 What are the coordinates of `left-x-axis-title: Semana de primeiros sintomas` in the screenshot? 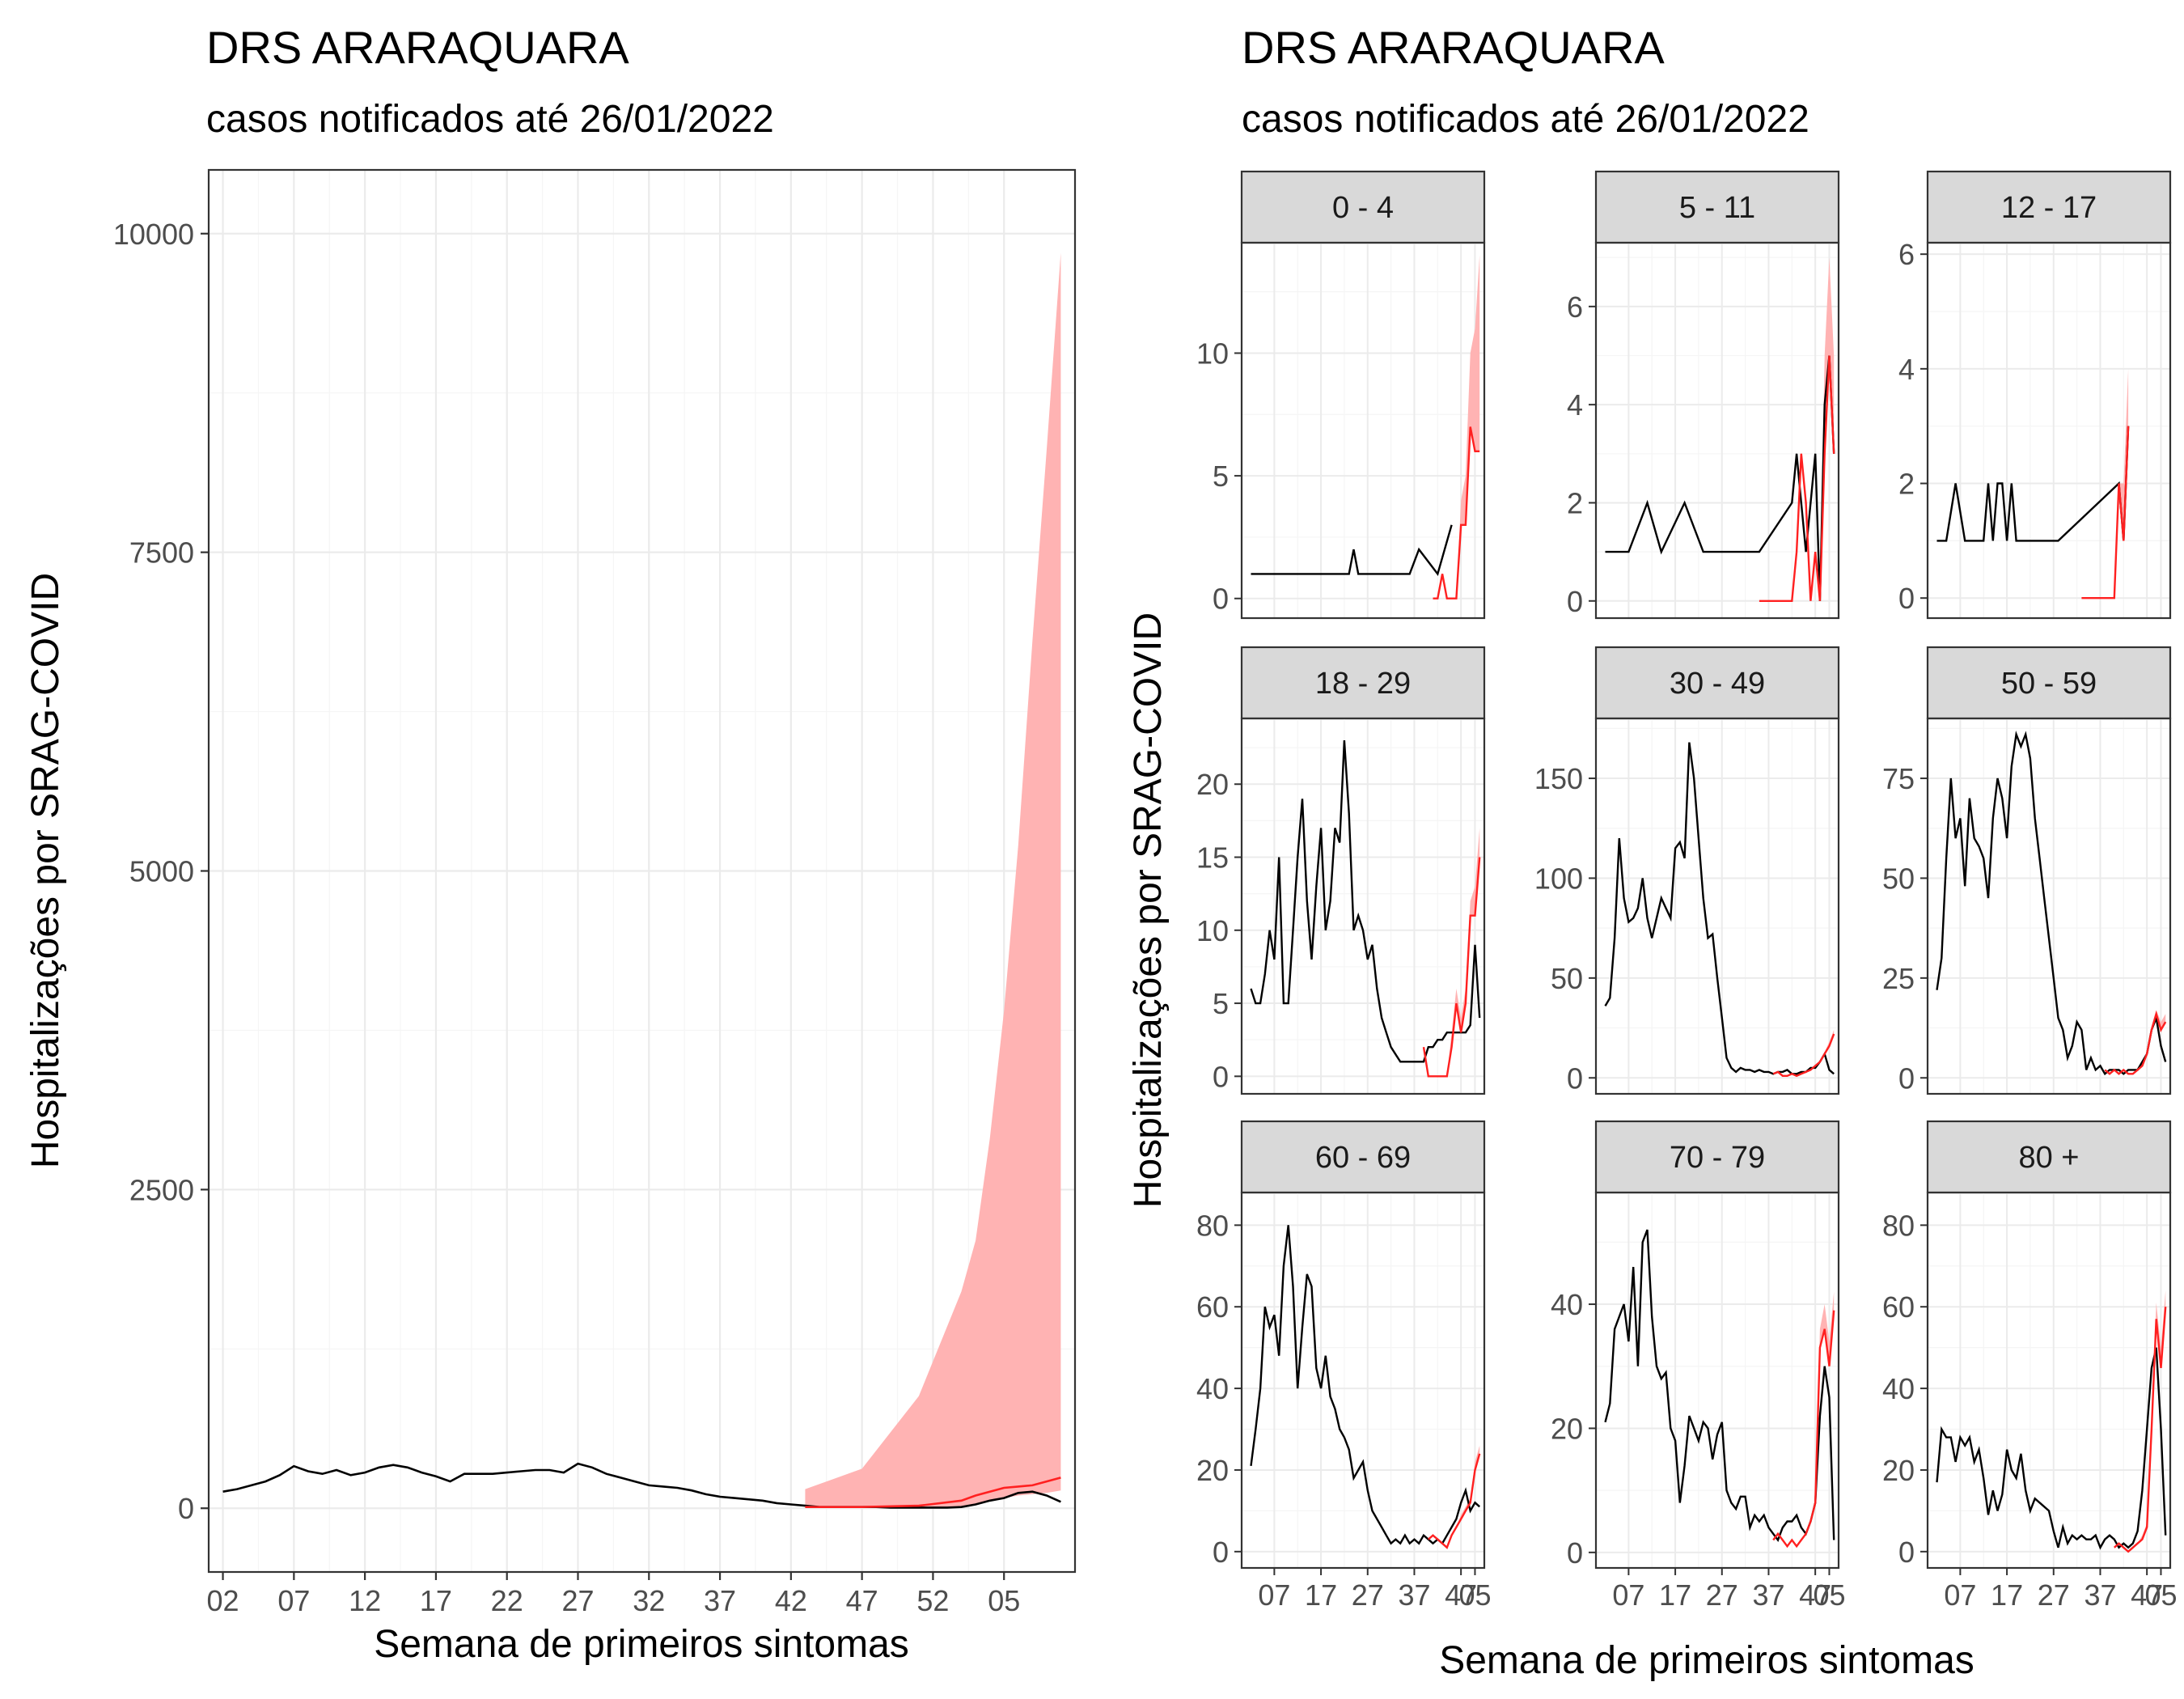 It's located at (641, 1644).